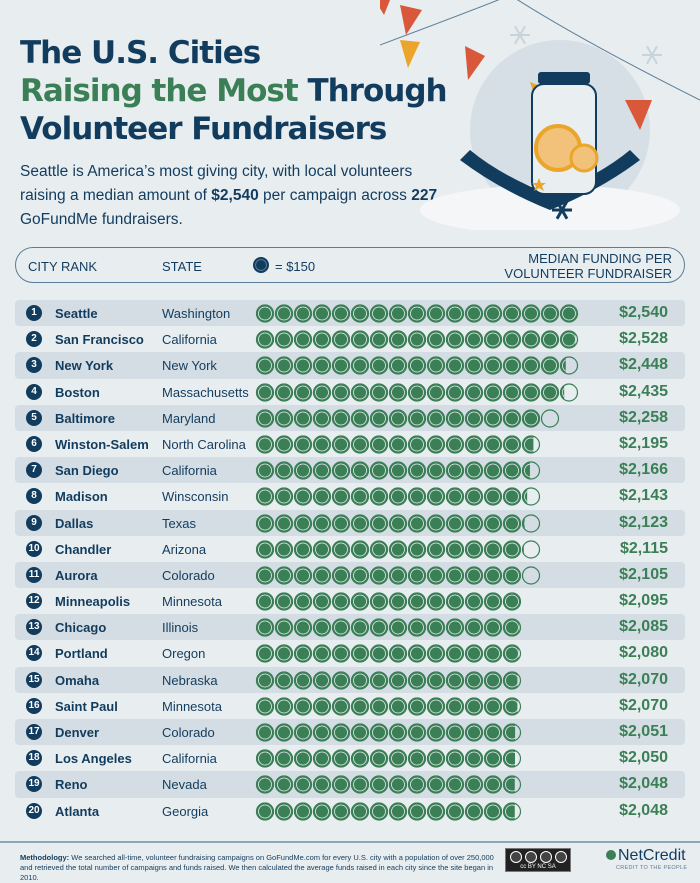 The height and width of the screenshot is (883, 700). I want to click on table-row: 1 Seattle Washington $2,540, so click(350, 313).